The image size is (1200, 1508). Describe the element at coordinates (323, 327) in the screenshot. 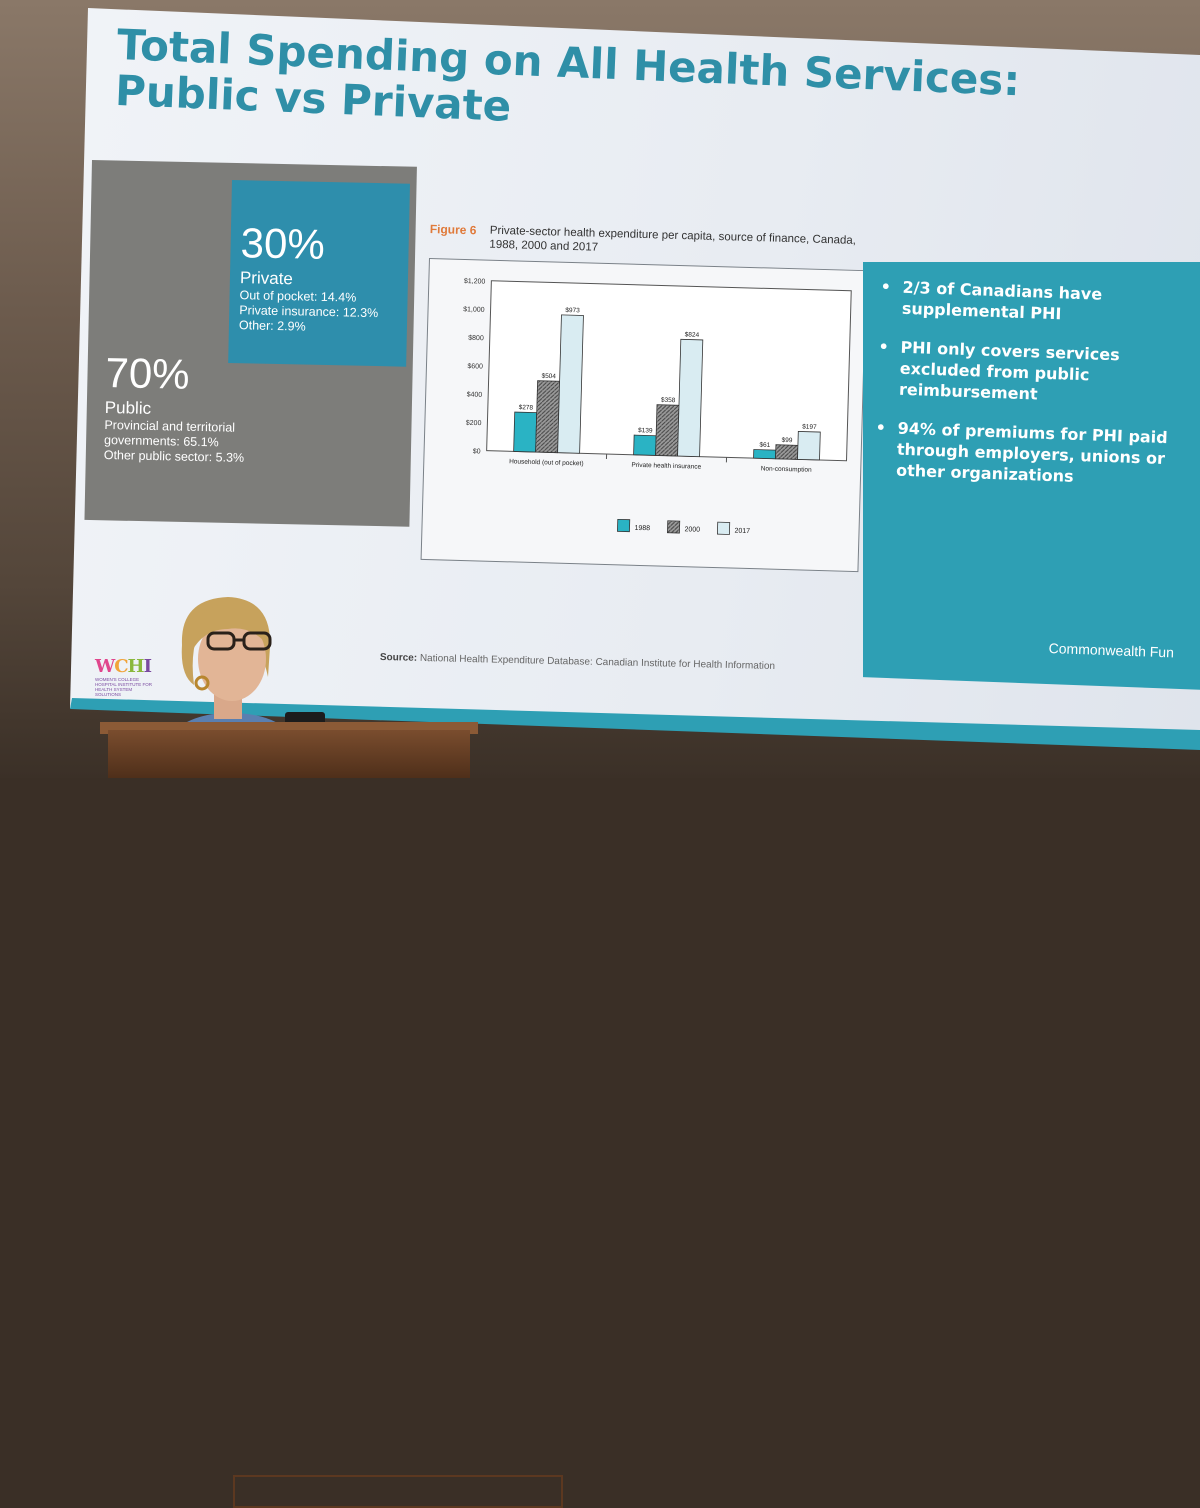

I see `private-detail: Other: 2.9%` at that location.